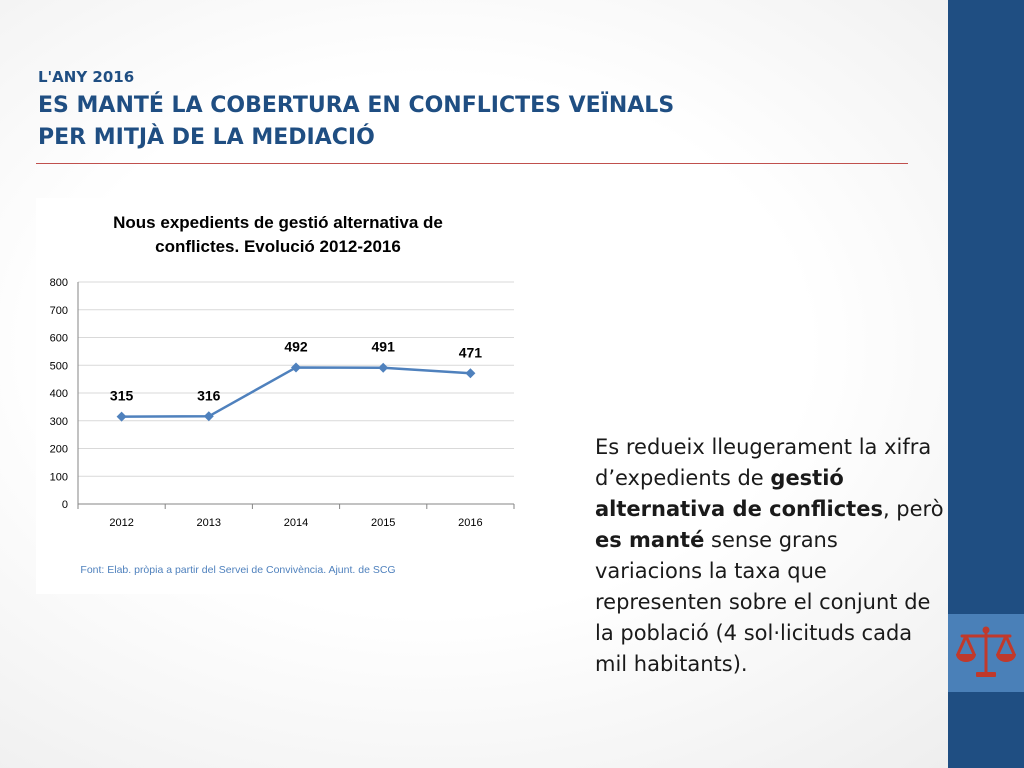 The image size is (1024, 768). What do you see at coordinates (470, 523) in the screenshot?
I see `x-tick-label: 2016` at bounding box center [470, 523].